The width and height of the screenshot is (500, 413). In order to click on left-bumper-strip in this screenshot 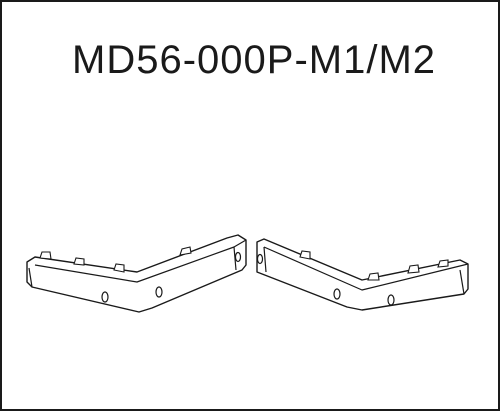, I will do `click(136, 273)`.